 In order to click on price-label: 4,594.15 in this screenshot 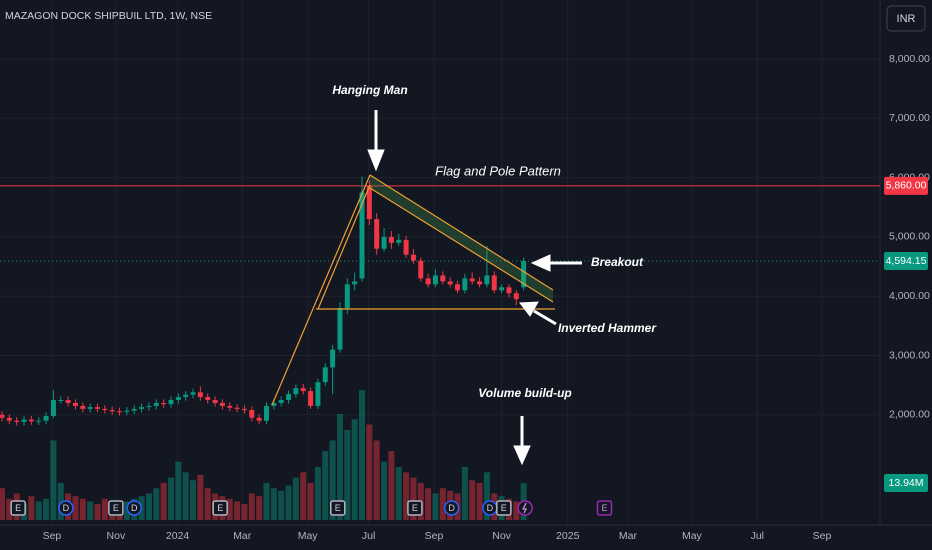, I will do `click(906, 261)`.